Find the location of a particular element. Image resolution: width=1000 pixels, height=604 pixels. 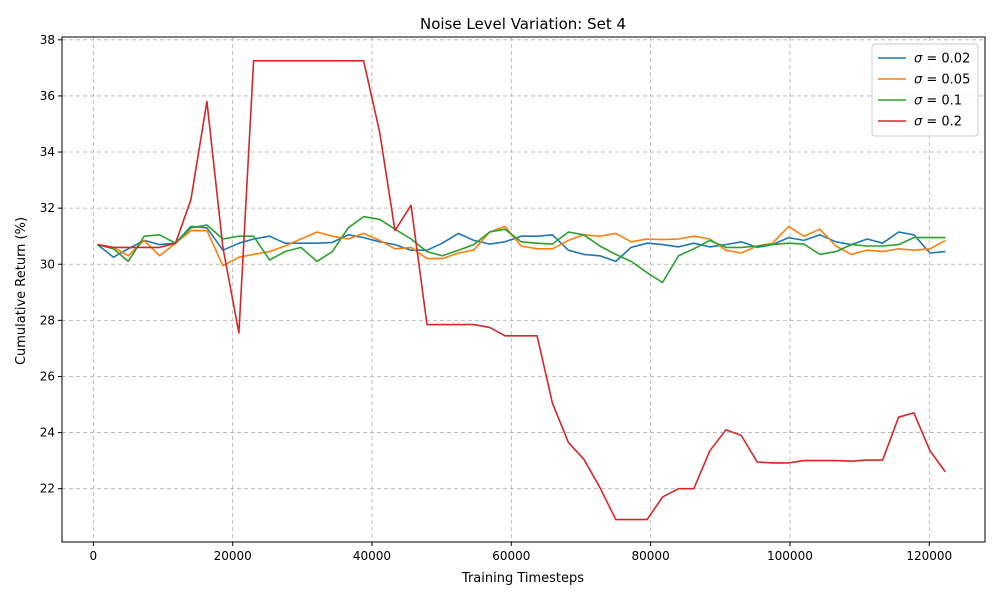

y-tick-label: 28 is located at coordinates (47, 320).